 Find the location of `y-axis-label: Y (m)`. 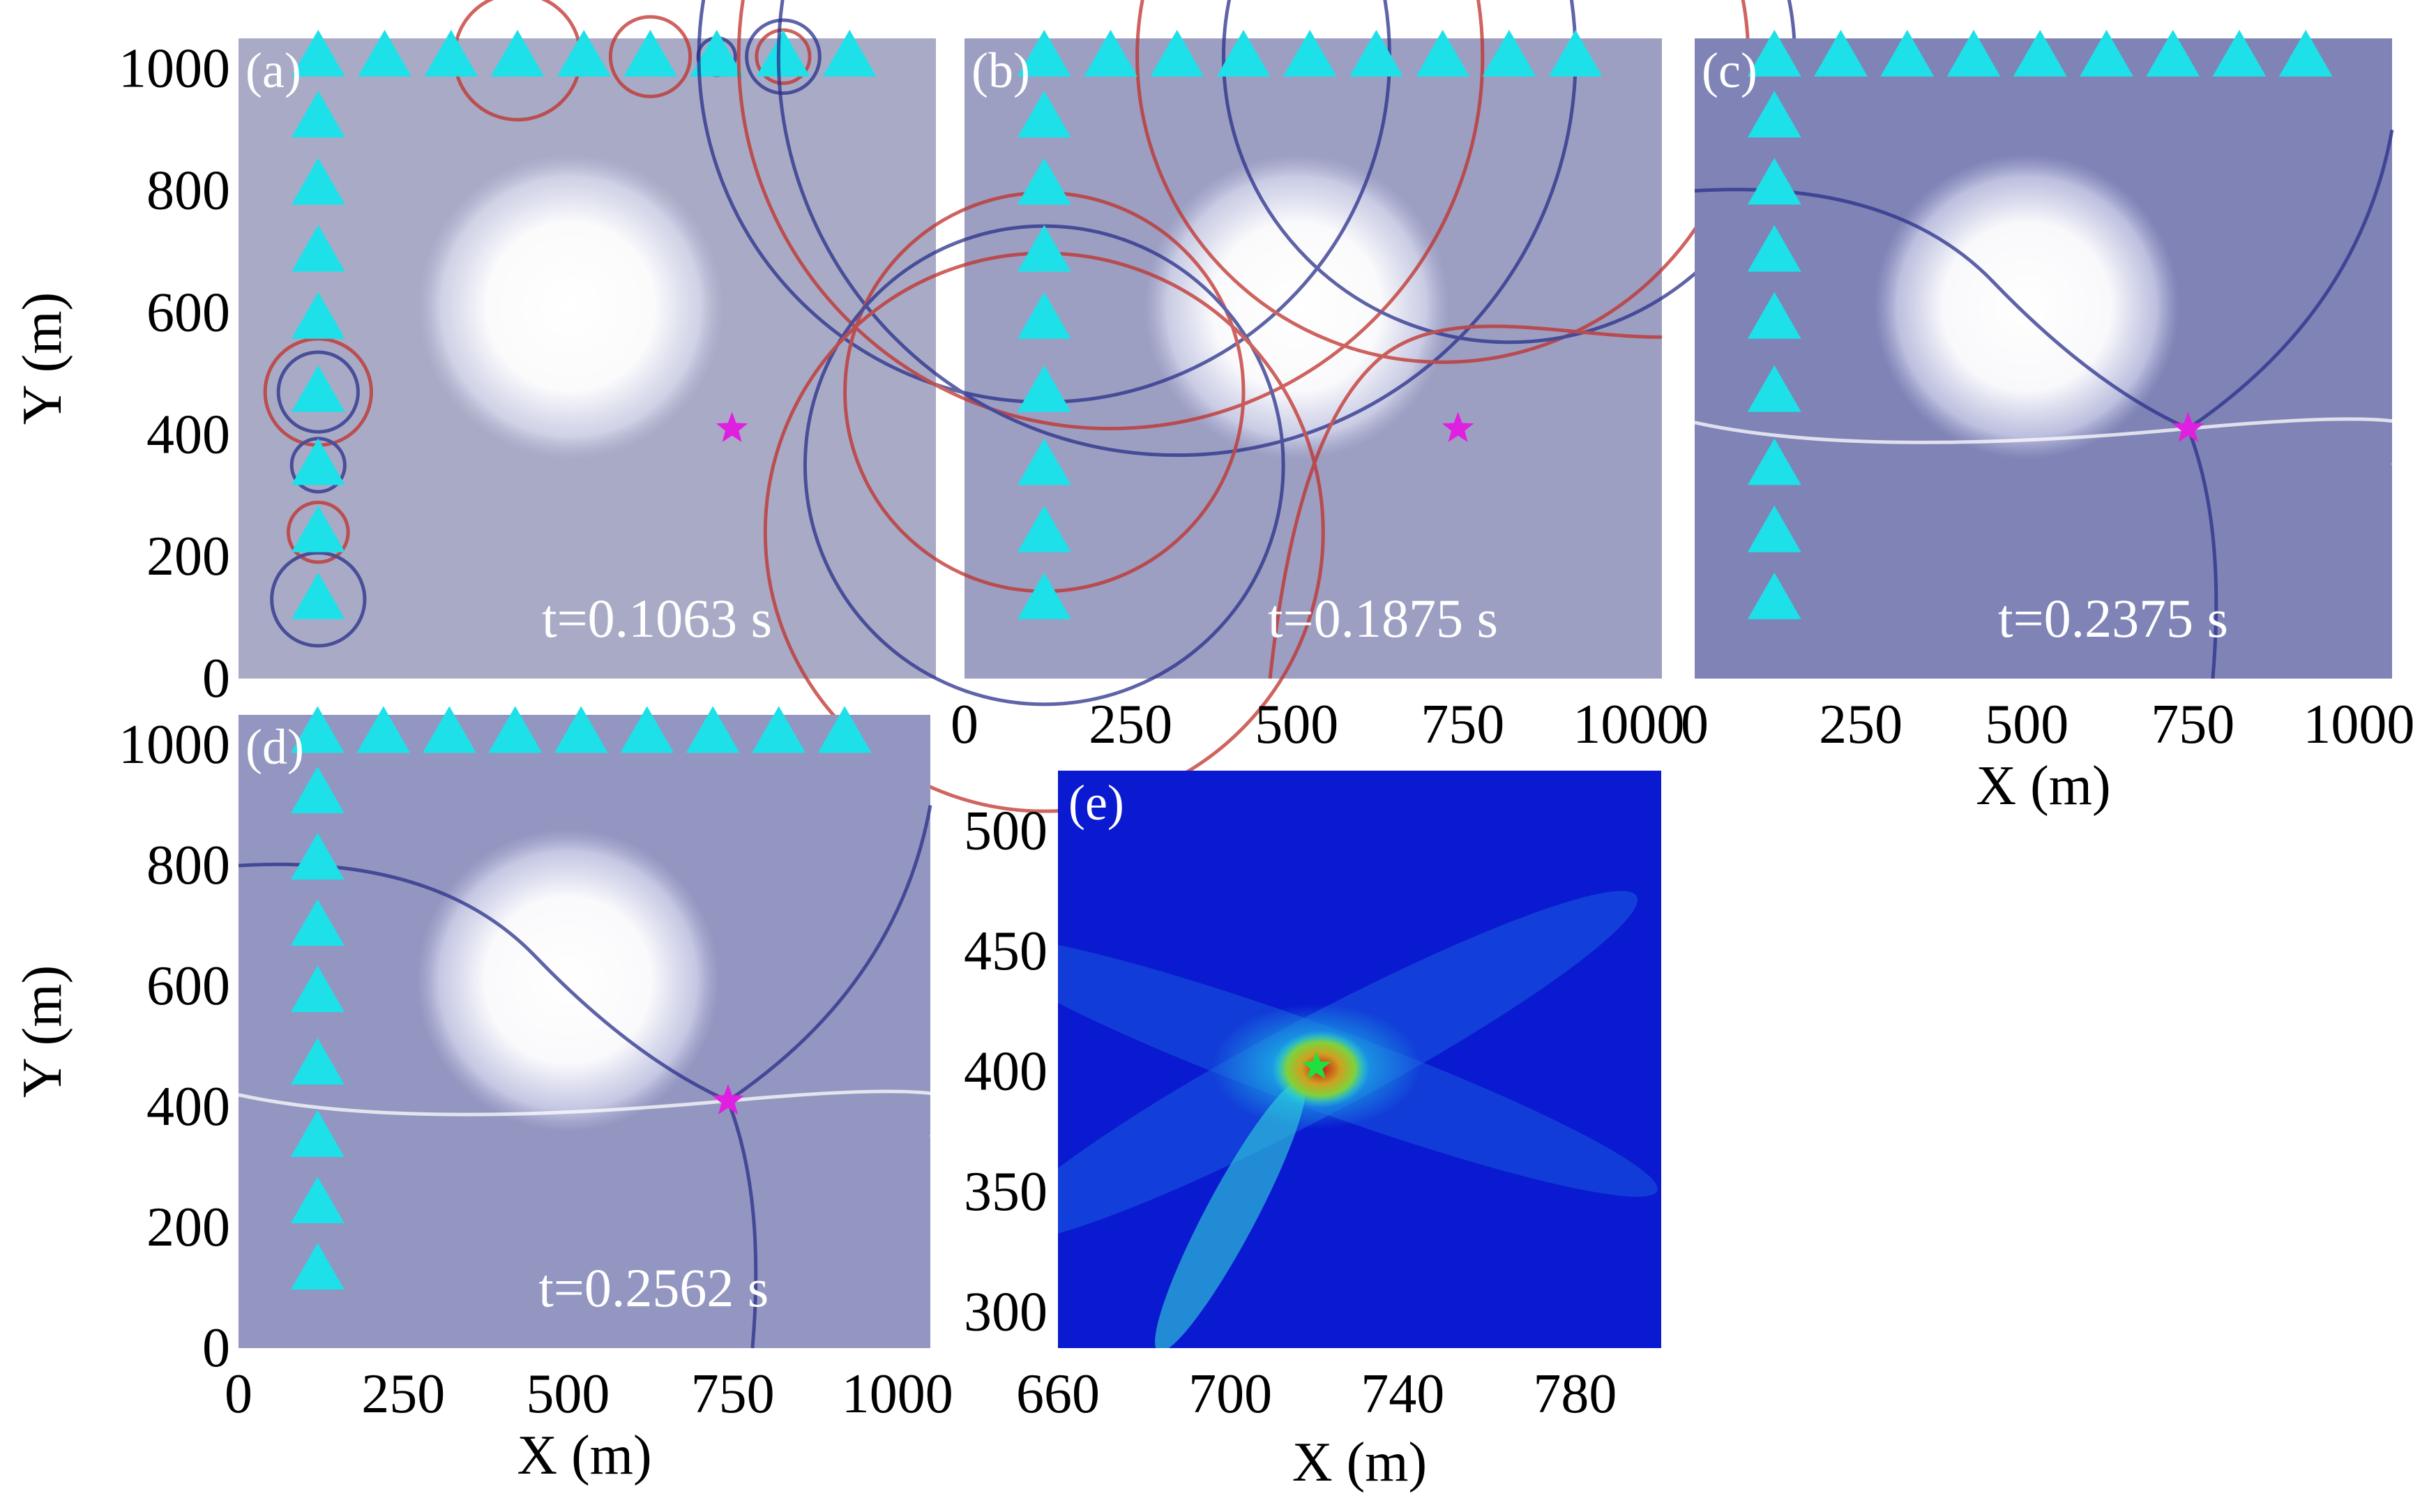

y-axis-label: Y (m) is located at coordinates (43, 1031).